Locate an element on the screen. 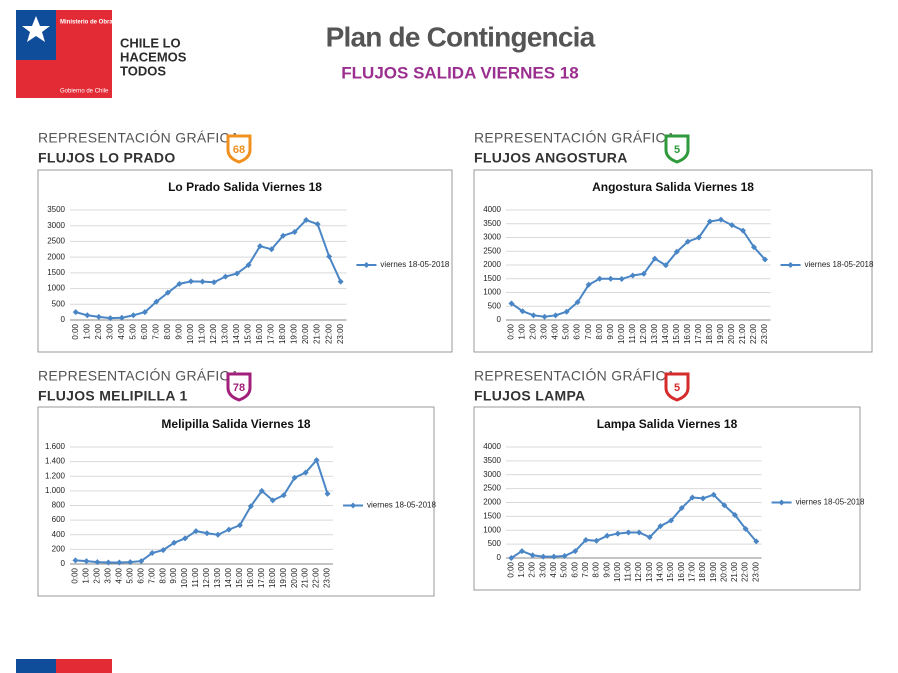  chart-title: Lo Prado Salida Viernes 18 is located at coordinates (245, 187).